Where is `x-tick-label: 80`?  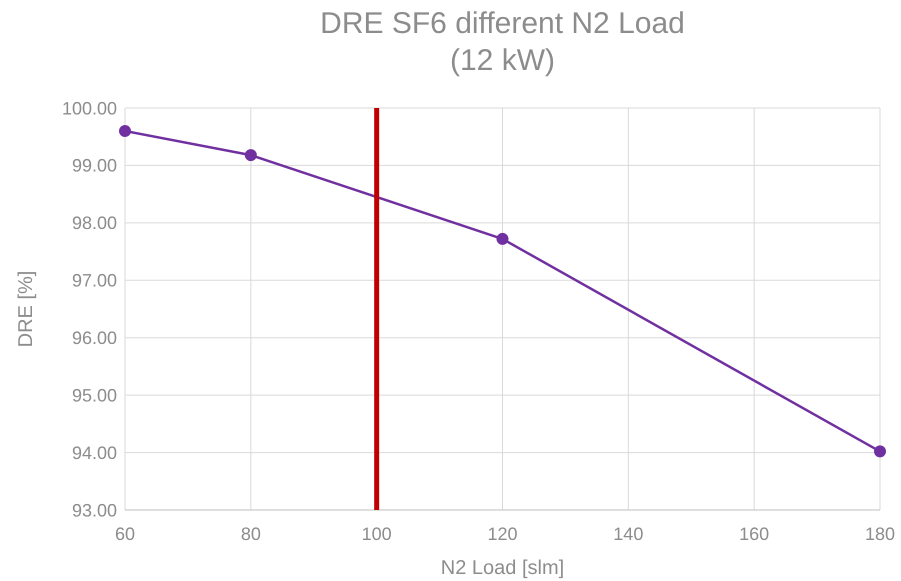
x-tick-label: 80 is located at coordinates (250, 534).